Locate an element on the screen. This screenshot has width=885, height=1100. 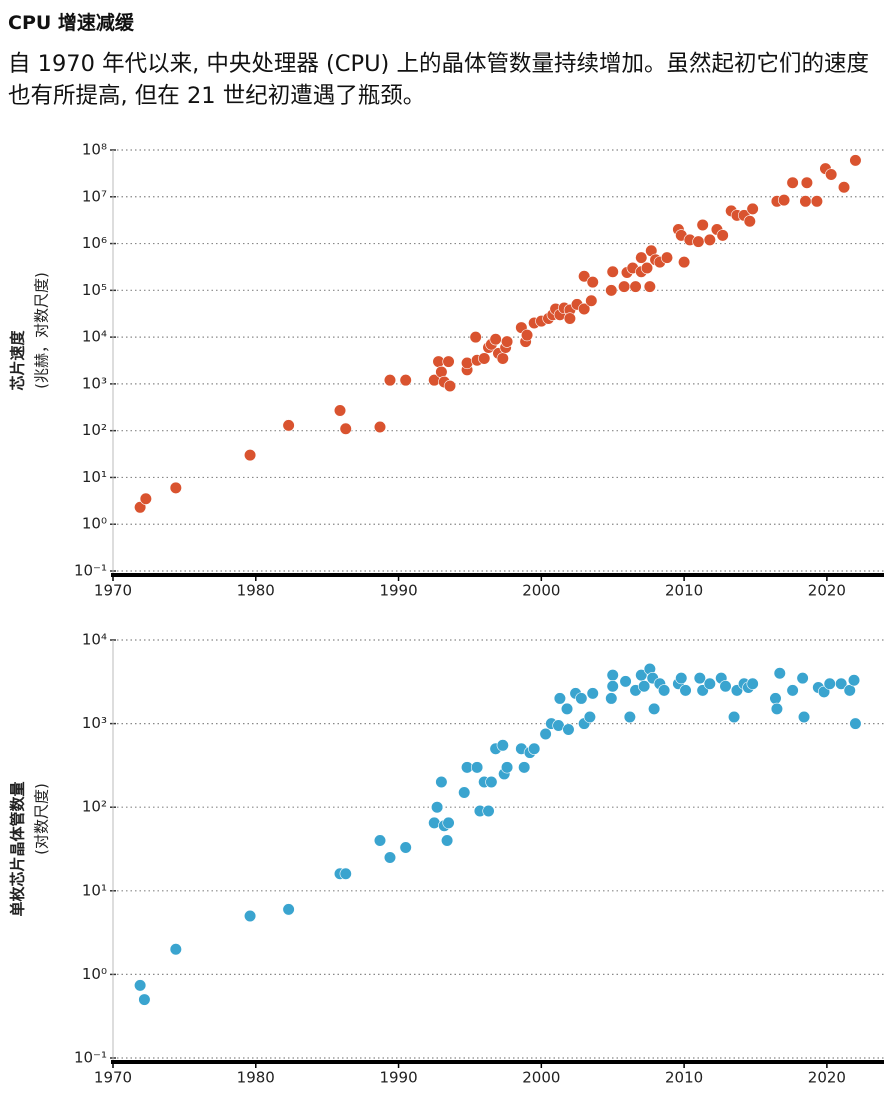
y-axis-label: 单枚芯片晶体管数量 is located at coordinates (18, 848).